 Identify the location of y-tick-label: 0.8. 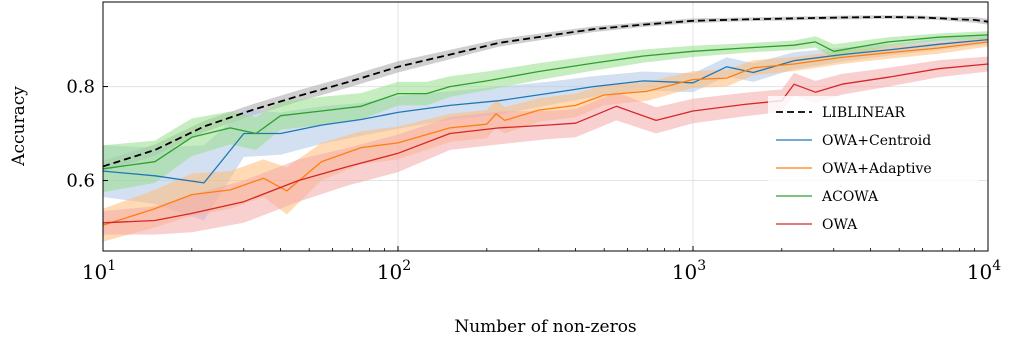
(80, 87).